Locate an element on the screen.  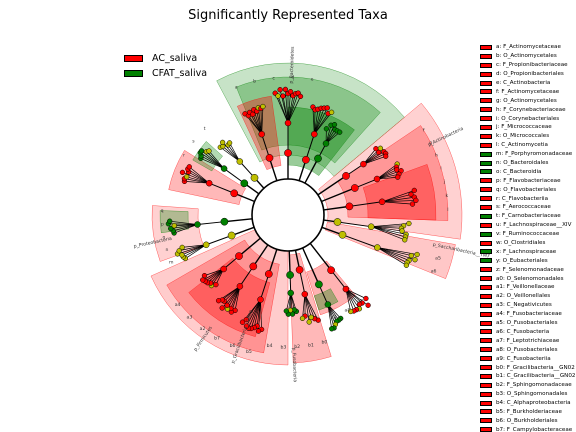
marker-label-b7: b7 is located at coordinates (217, 339).